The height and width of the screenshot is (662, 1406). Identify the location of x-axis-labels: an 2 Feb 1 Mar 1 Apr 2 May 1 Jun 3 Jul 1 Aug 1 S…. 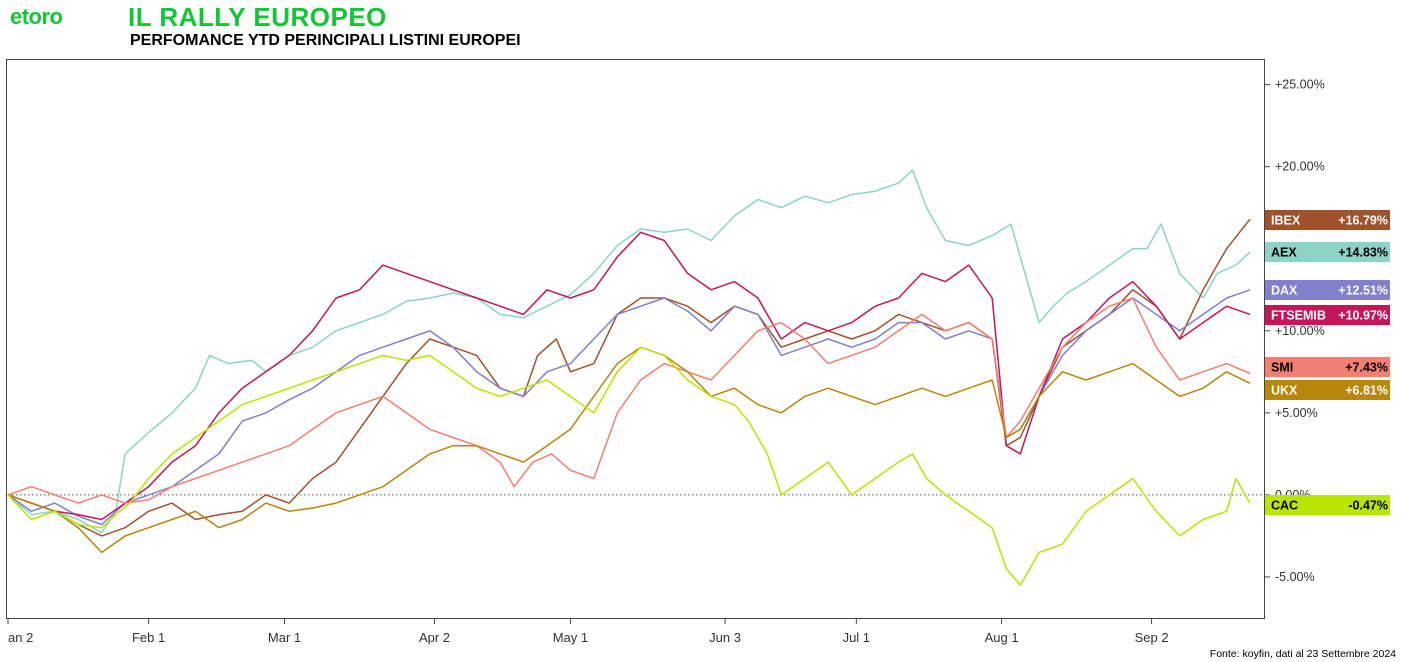
(588, 632).